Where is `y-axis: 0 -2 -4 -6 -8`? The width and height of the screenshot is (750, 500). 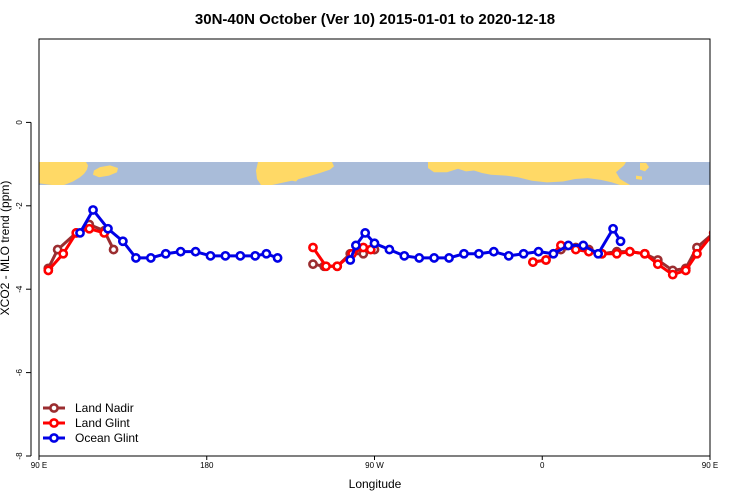 y-axis: 0 -2 -4 -6 -8 is located at coordinates (23, 290).